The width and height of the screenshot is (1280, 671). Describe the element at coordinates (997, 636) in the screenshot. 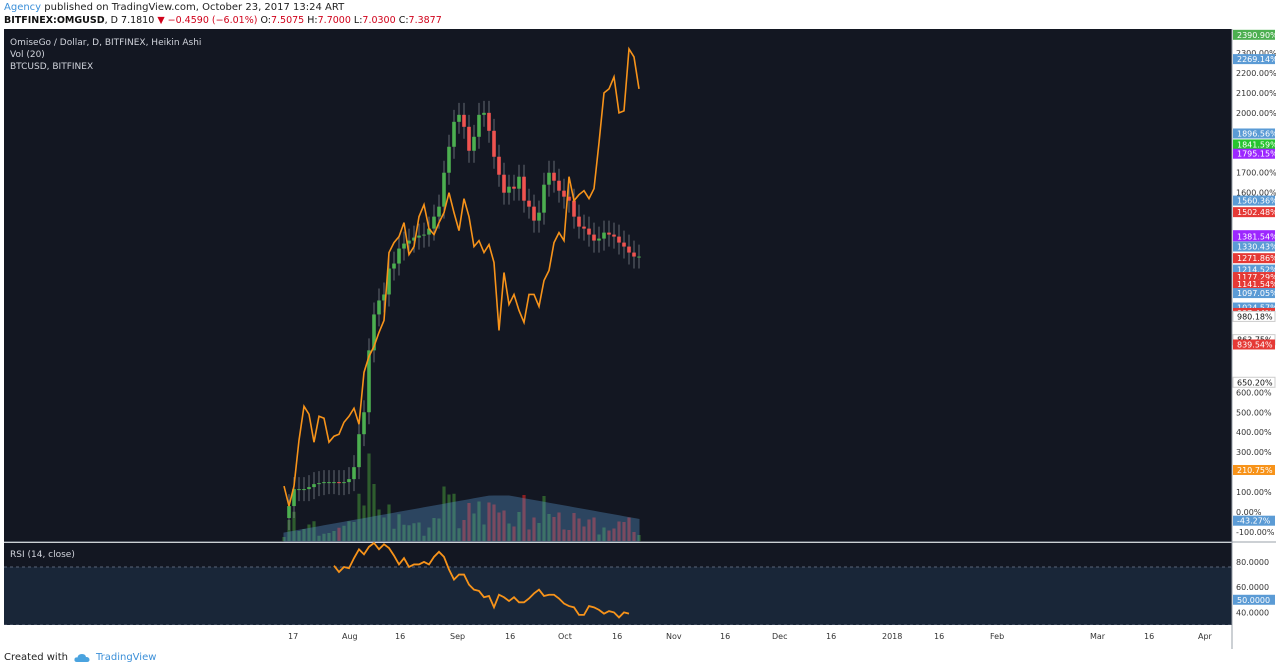

I see `time-tick: Feb` at that location.